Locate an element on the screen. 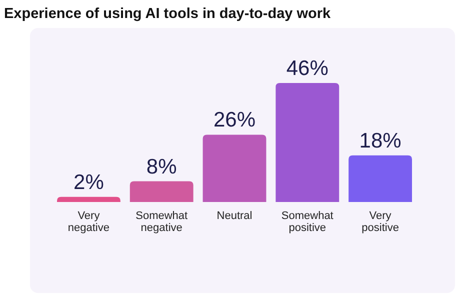 The width and height of the screenshot is (468, 300). x-tick-label: Somewhat negative is located at coordinates (162, 222).